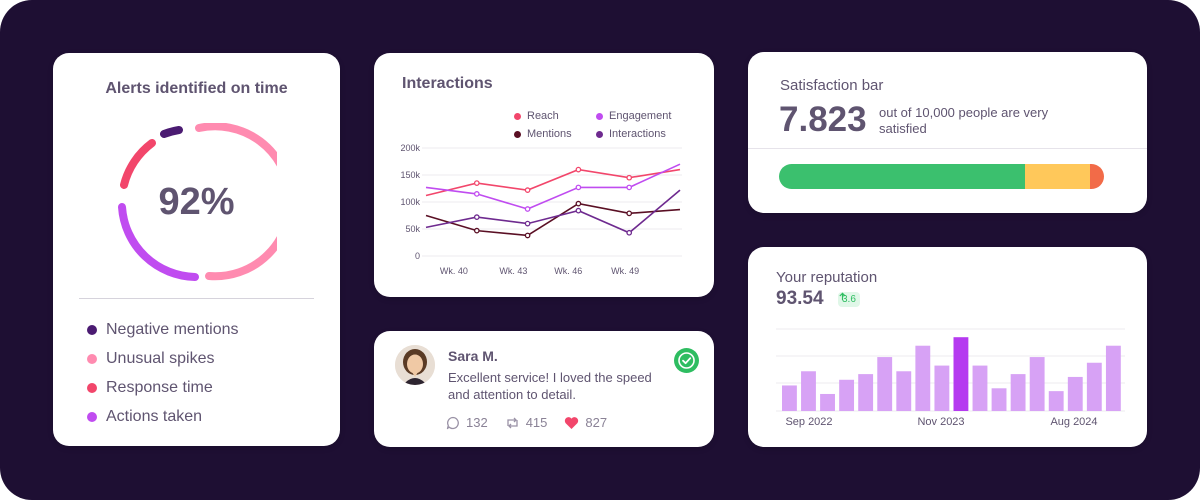 The height and width of the screenshot is (500, 1200). What do you see at coordinates (947, 148) in the screenshot?
I see `satisfaction-divider` at bounding box center [947, 148].